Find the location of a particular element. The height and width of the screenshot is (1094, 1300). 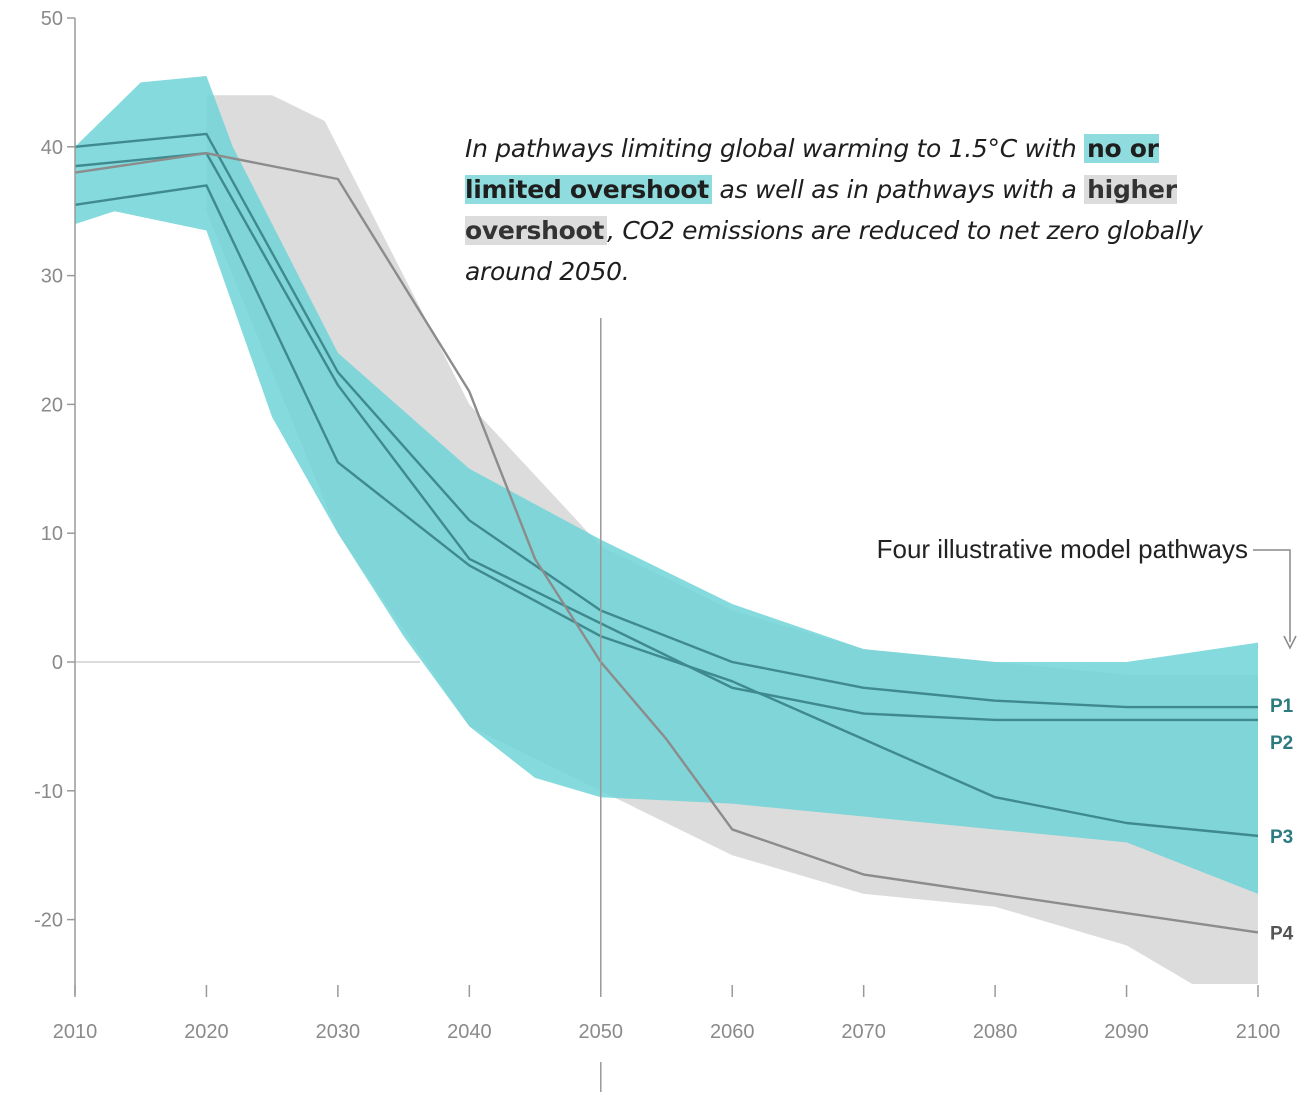

y-tick-label: -10 is located at coordinates (48, 792).